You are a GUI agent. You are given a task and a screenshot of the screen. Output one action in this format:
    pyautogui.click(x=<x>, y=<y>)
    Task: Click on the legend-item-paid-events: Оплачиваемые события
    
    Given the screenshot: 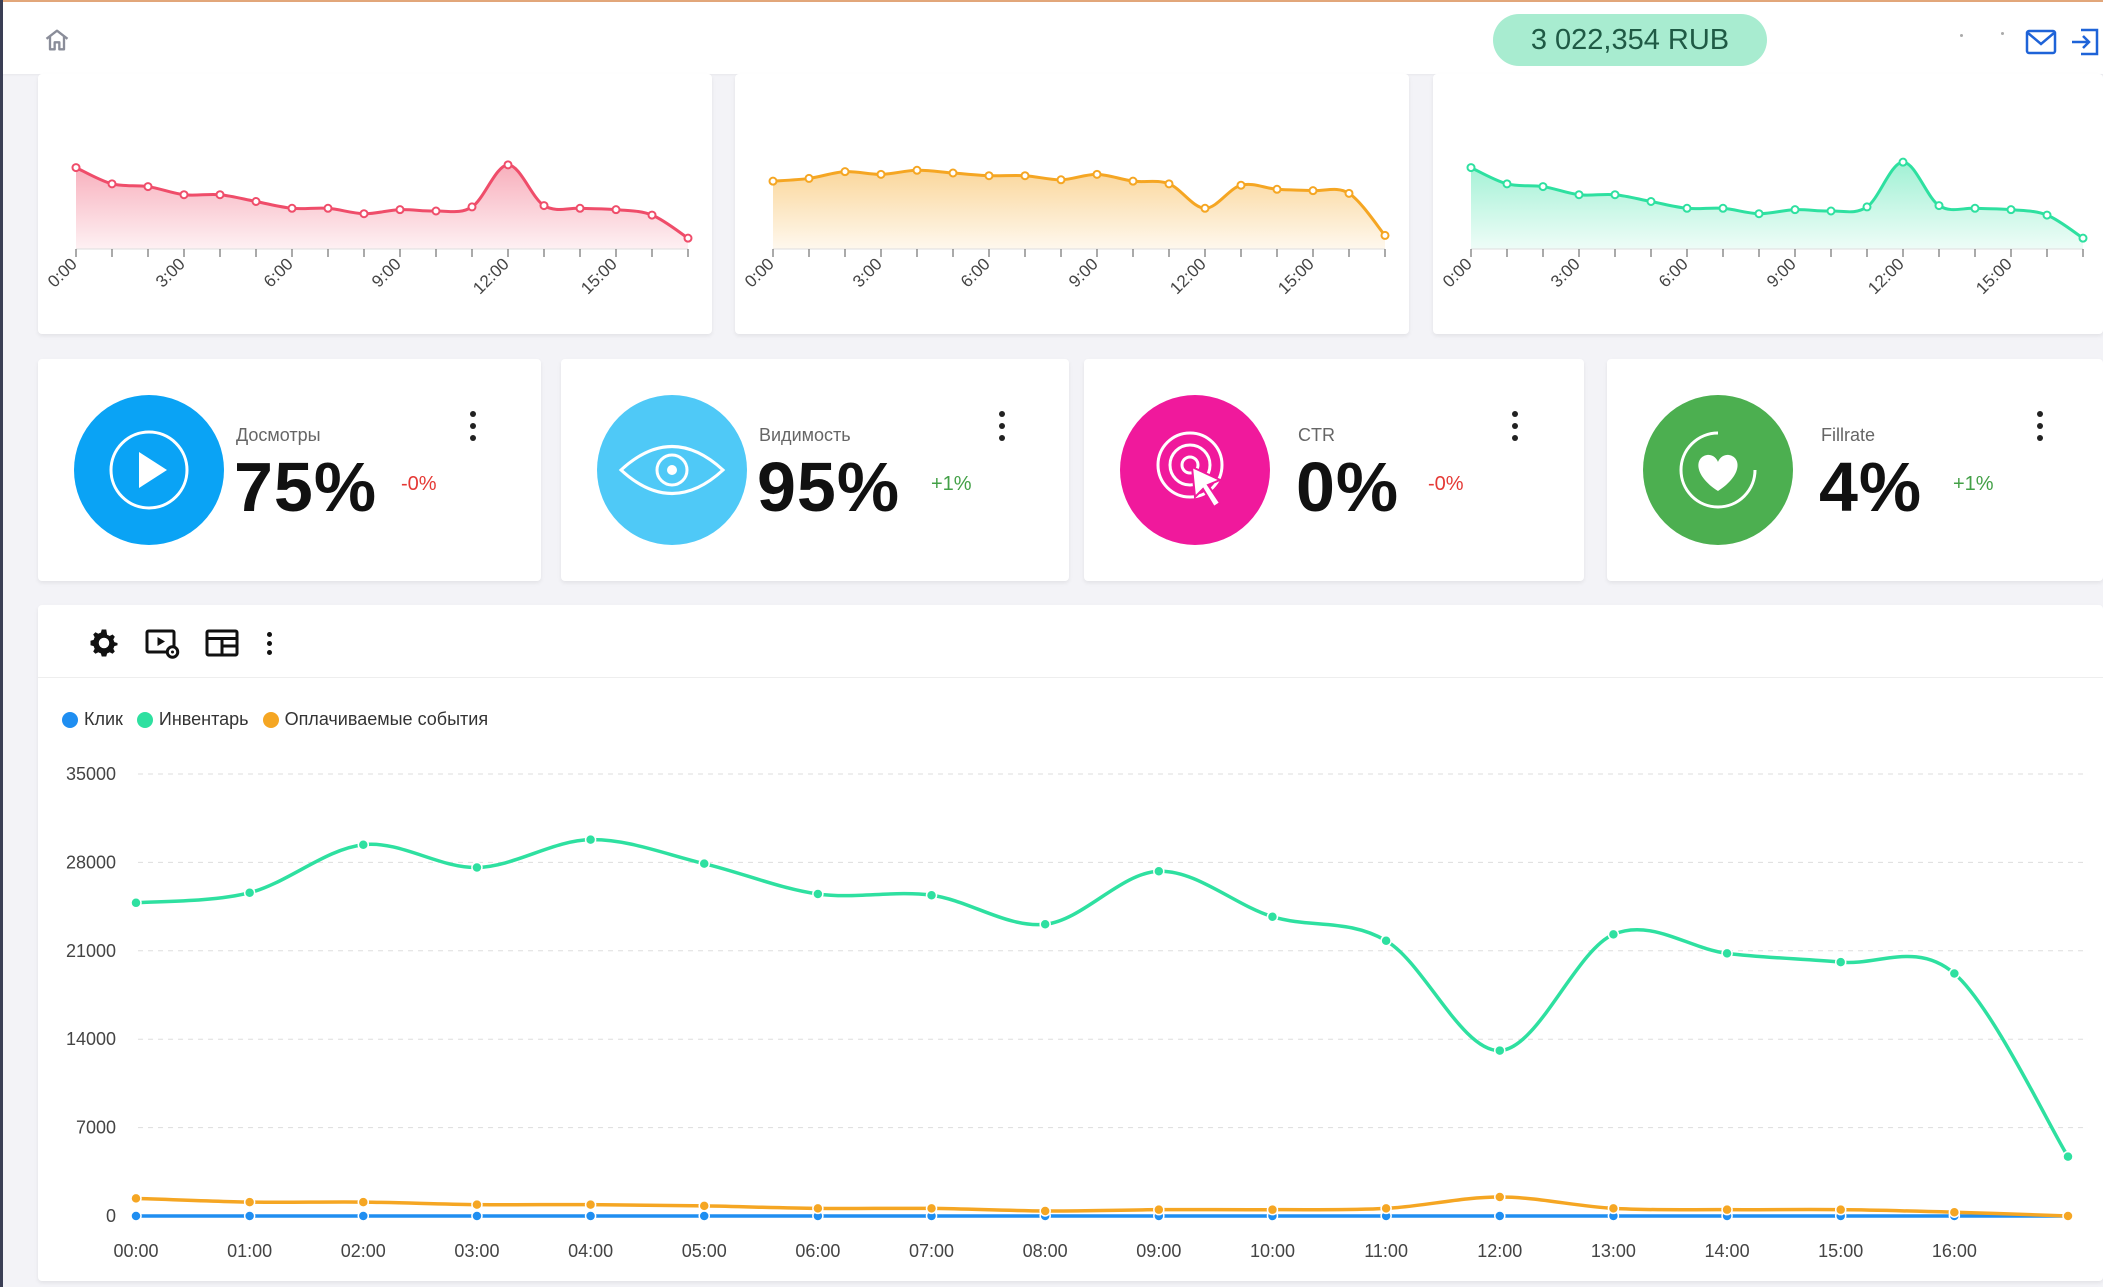 What is the action you would take?
    pyautogui.click(x=375, y=719)
    